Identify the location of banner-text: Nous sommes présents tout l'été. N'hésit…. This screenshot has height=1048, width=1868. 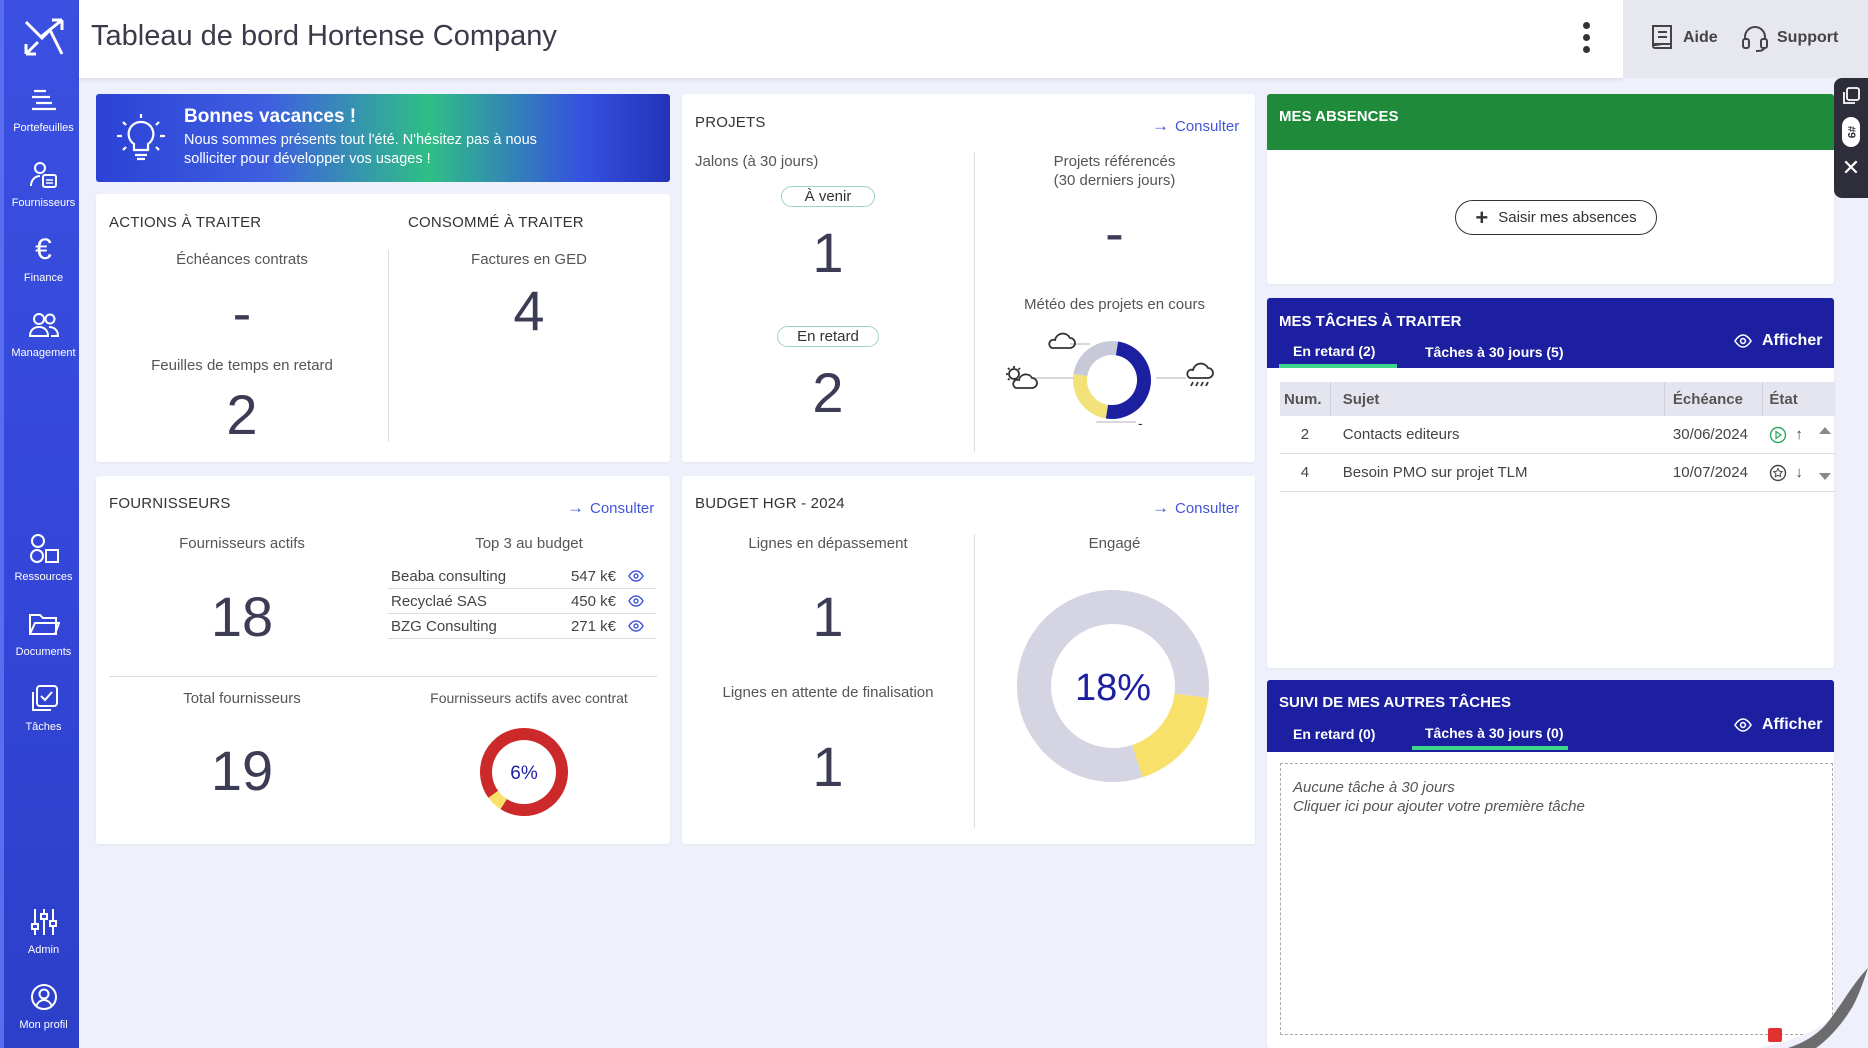
(360, 149).